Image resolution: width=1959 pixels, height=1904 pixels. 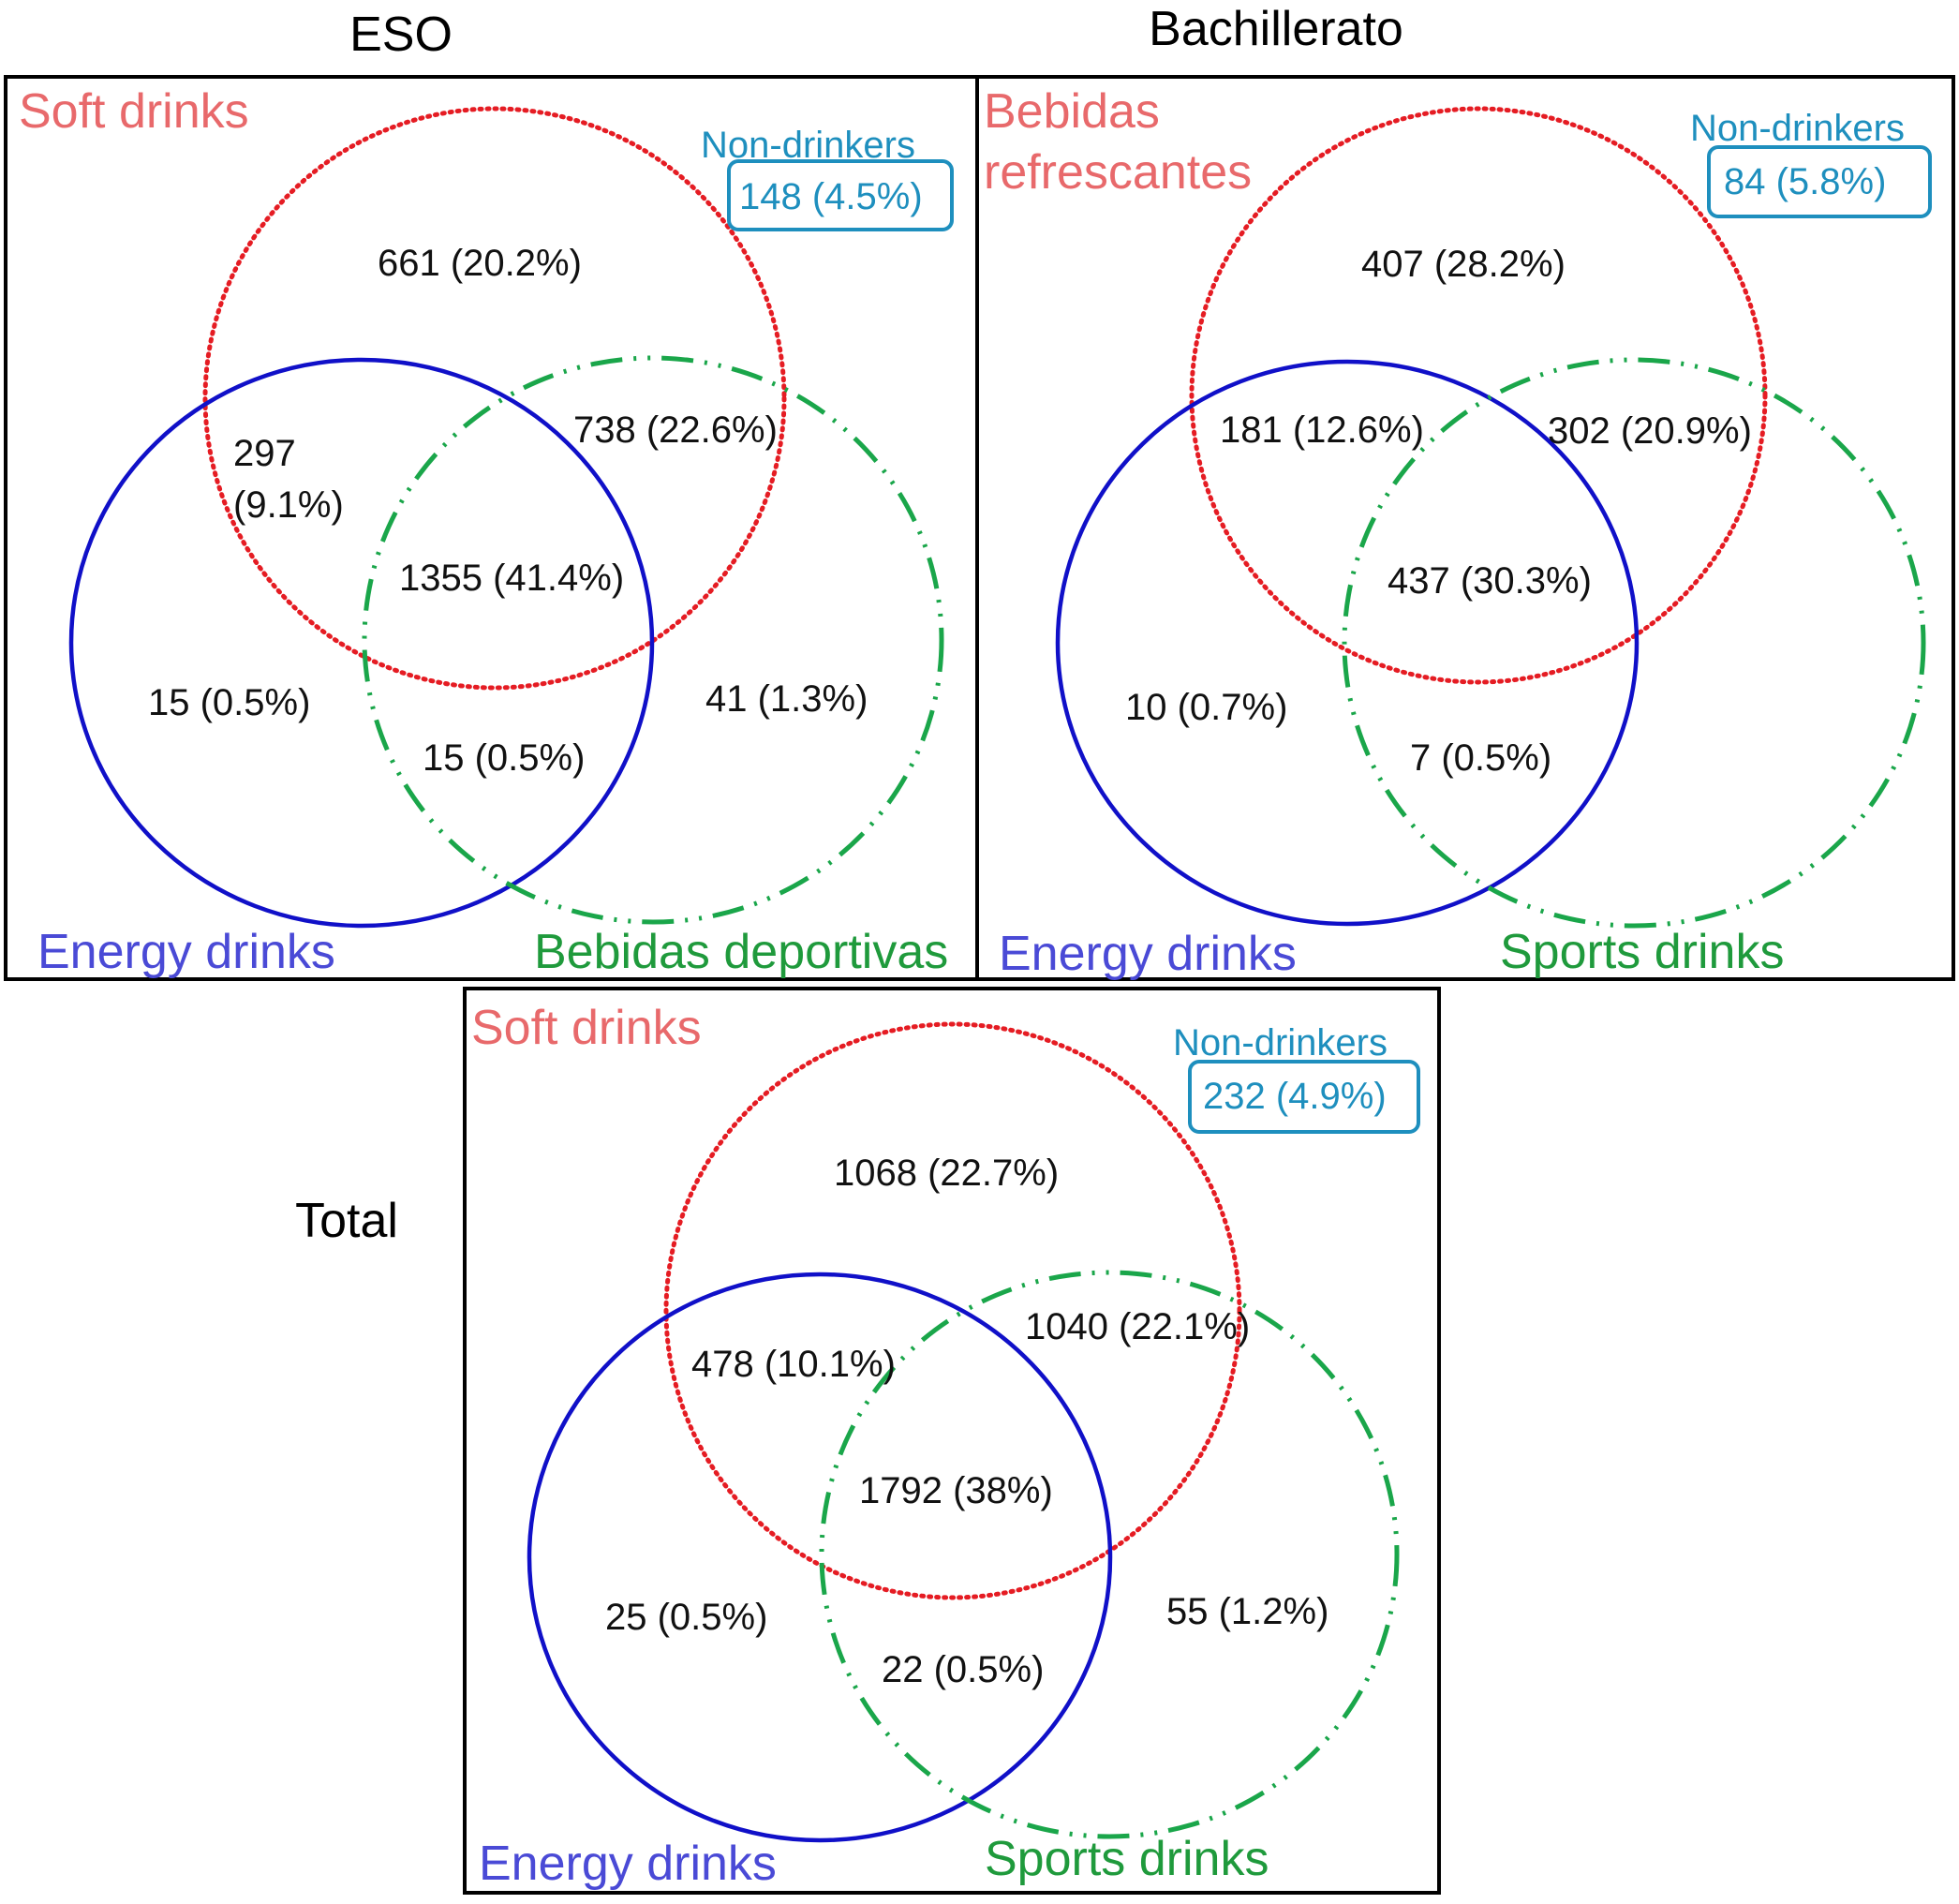 What do you see at coordinates (808, 145) in the screenshot?
I see `eso-non-drinkers-label: Non-drinkers` at bounding box center [808, 145].